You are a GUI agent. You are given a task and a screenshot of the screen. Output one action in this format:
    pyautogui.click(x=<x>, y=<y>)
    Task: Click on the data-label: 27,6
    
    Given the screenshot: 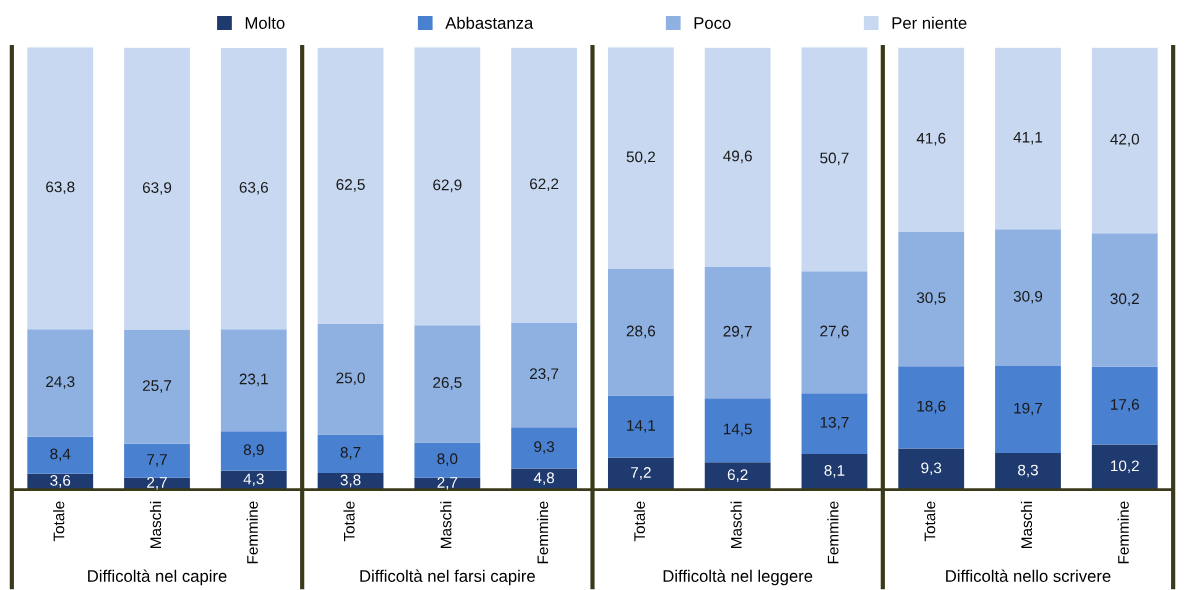 What is the action you would take?
    pyautogui.click(x=834, y=332)
    